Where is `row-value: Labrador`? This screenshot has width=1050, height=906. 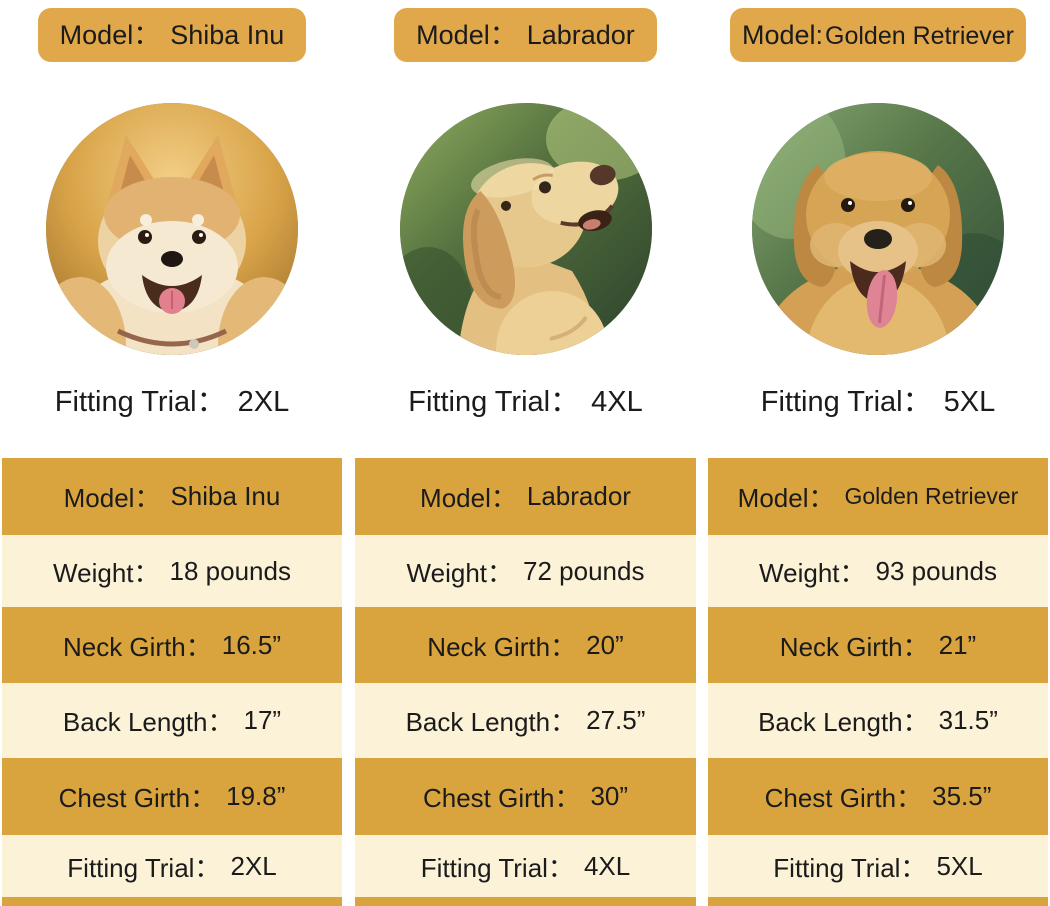 row-value: Labrador is located at coordinates (578, 496).